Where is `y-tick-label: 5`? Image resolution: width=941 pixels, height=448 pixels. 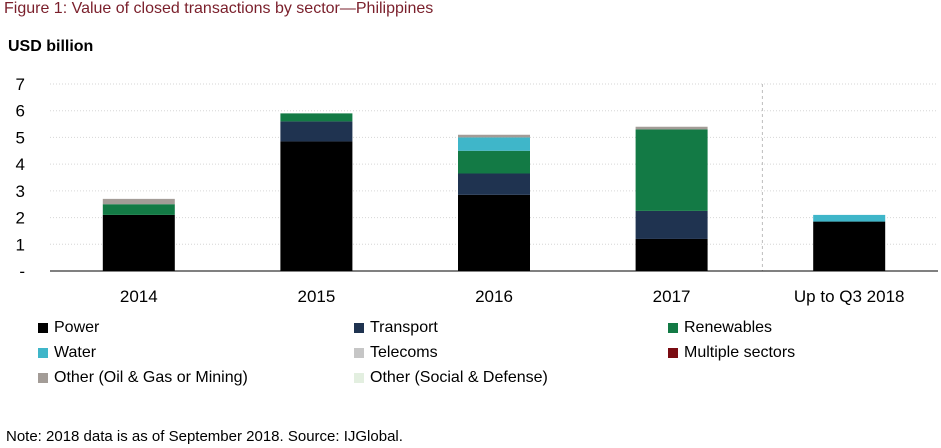
y-tick-label: 5 is located at coordinates (20, 137).